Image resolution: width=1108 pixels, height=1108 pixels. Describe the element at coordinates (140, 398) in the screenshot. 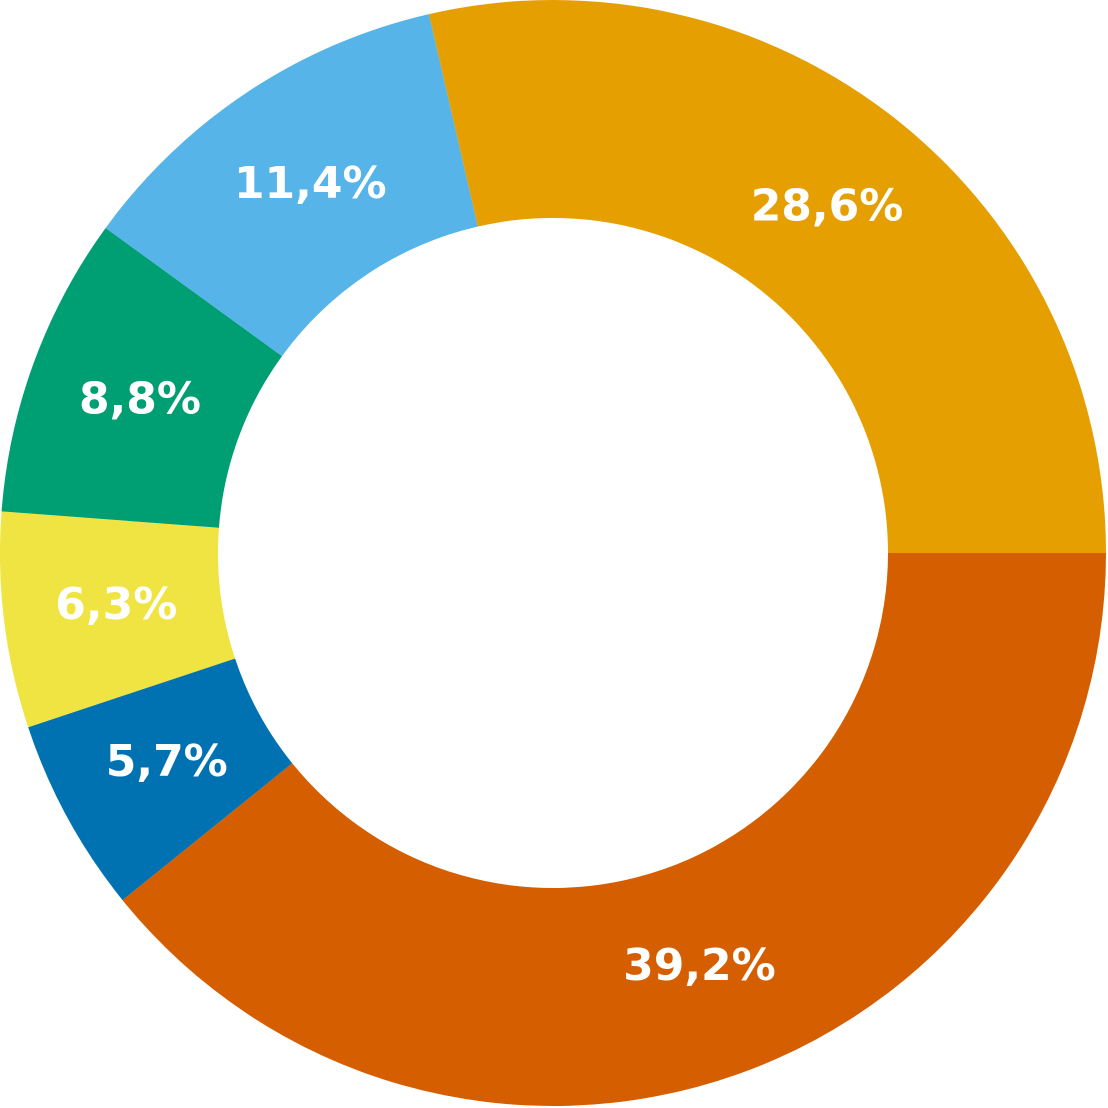

I see `data-label: 8,8%` at that location.